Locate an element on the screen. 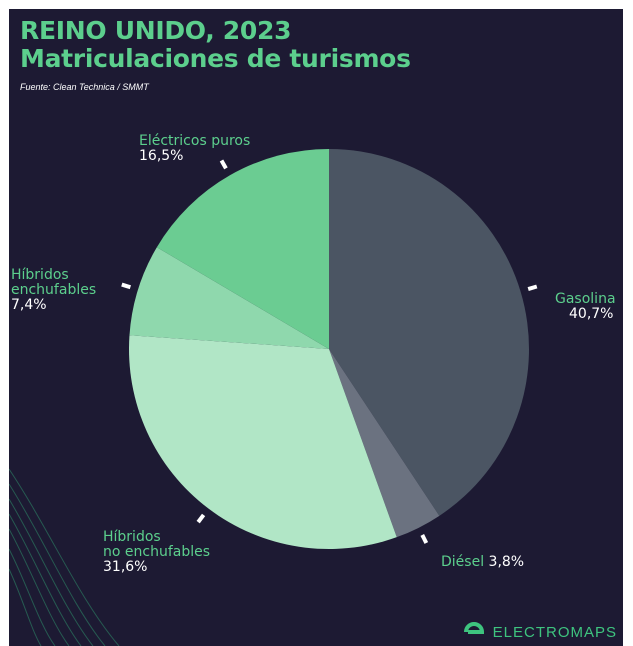  label-hne-value: 31,6% is located at coordinates (125, 567).